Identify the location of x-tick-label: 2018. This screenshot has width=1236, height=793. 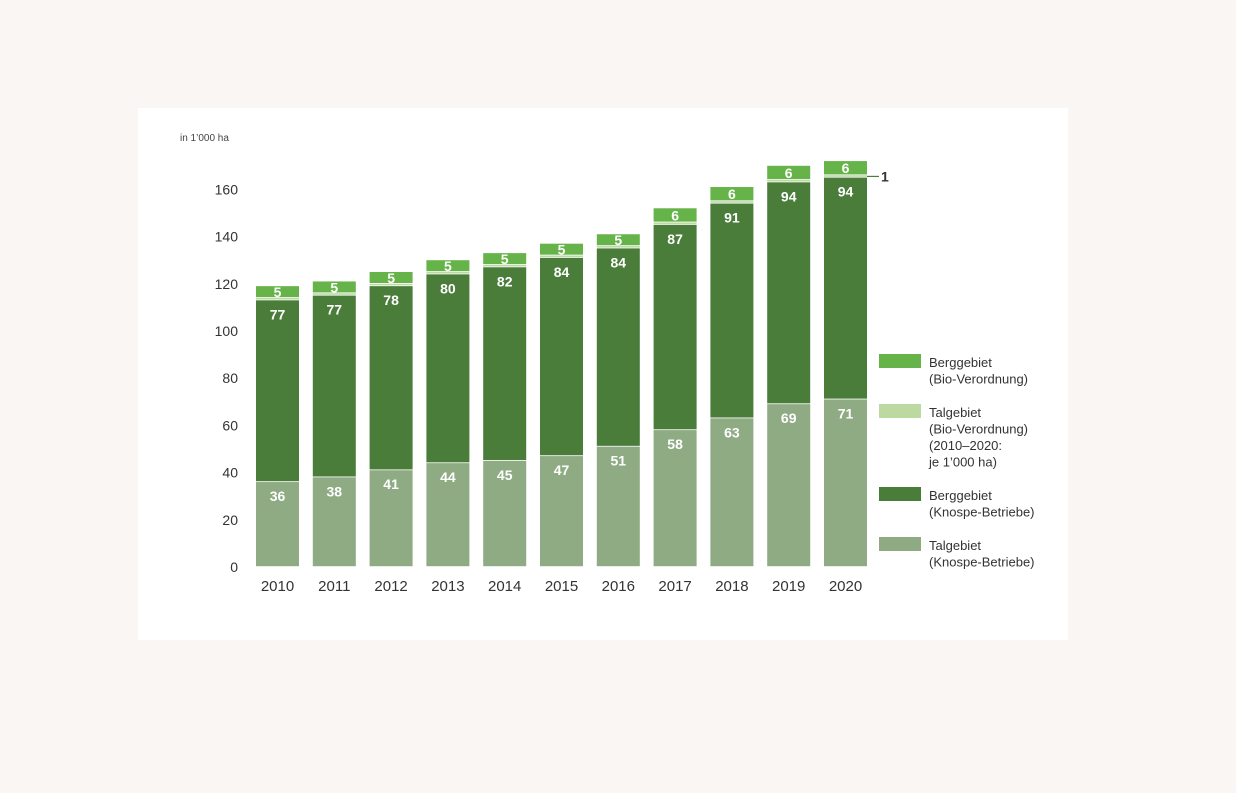
(731, 586).